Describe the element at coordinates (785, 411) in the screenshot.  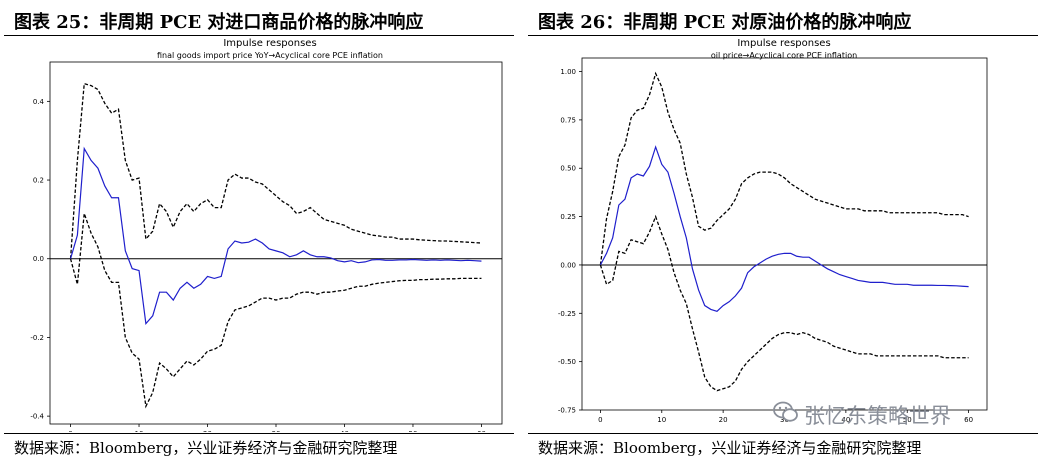
I see `wechat-icon` at that location.